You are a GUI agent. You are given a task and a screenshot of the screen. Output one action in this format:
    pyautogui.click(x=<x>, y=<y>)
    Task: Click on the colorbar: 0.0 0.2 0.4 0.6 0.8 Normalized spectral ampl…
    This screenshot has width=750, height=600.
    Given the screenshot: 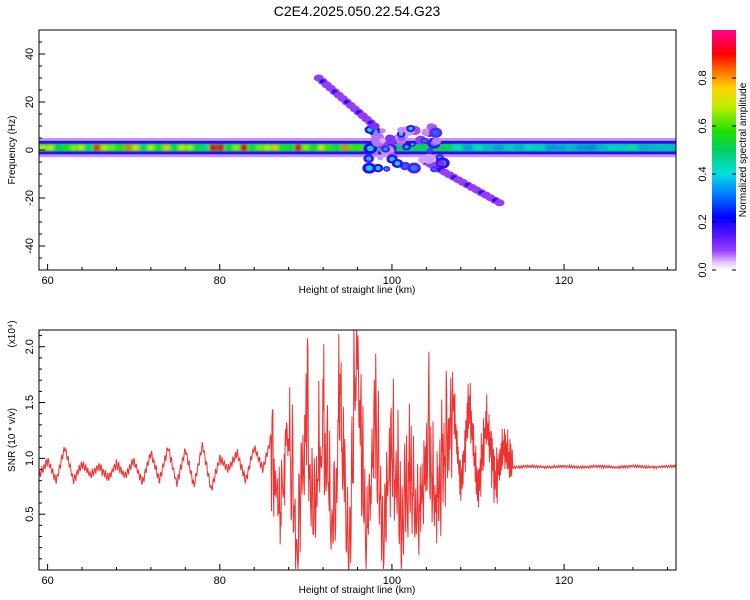 What is the action you would take?
    pyautogui.click(x=723, y=154)
    